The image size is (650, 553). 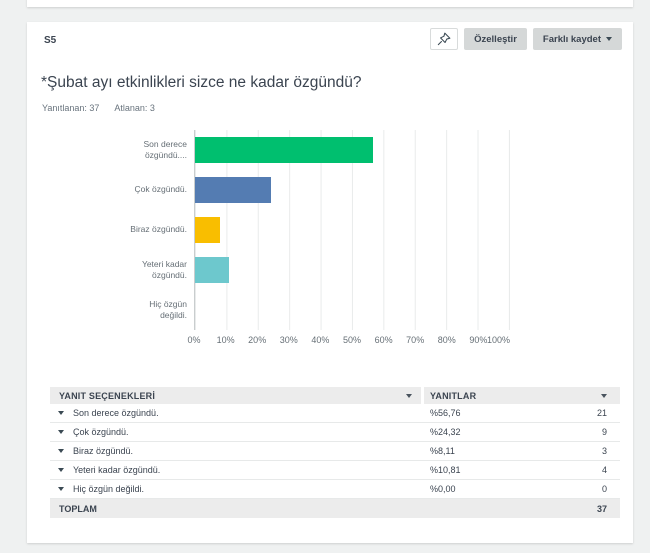 What do you see at coordinates (445, 470) in the screenshot?
I see `response-percent: %10,81` at bounding box center [445, 470].